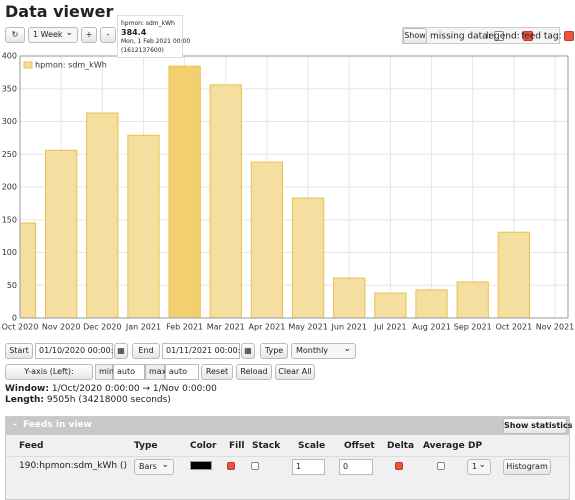 The width and height of the screenshot is (575, 500). Describe the element at coordinates (312, 446) in the screenshot. I see `column-header: Scale` at that location.